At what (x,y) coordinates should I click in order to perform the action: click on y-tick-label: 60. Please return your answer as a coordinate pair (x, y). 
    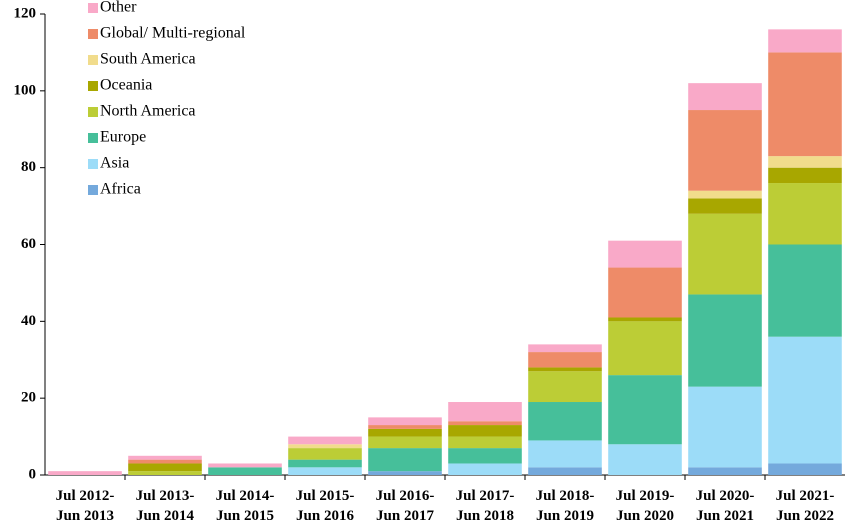
    Looking at the image, I should click on (28, 244).